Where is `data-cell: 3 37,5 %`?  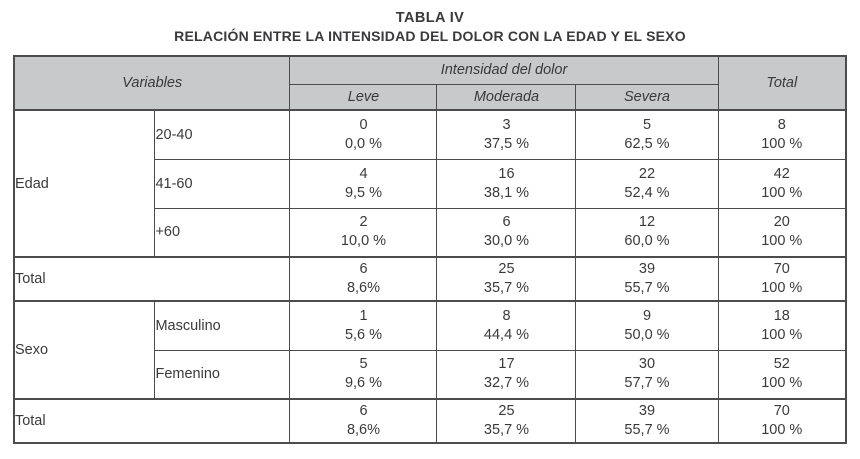 data-cell: 3 37,5 % is located at coordinates (506, 134).